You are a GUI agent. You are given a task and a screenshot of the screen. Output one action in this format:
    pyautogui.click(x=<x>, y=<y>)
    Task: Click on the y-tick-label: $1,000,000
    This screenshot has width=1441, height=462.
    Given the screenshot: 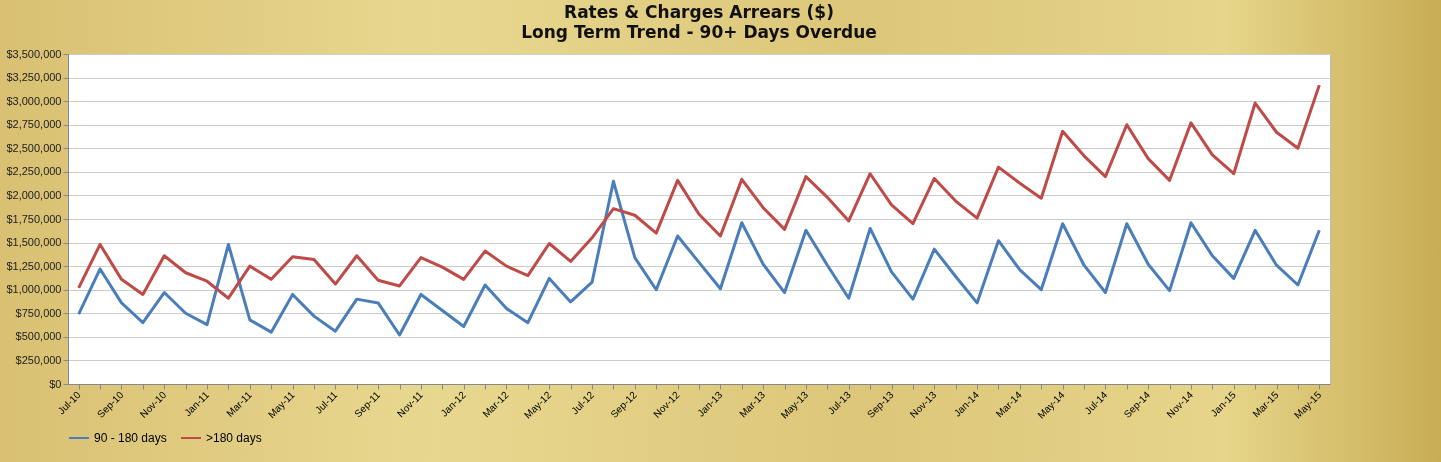 What is the action you would take?
    pyautogui.click(x=34, y=289)
    